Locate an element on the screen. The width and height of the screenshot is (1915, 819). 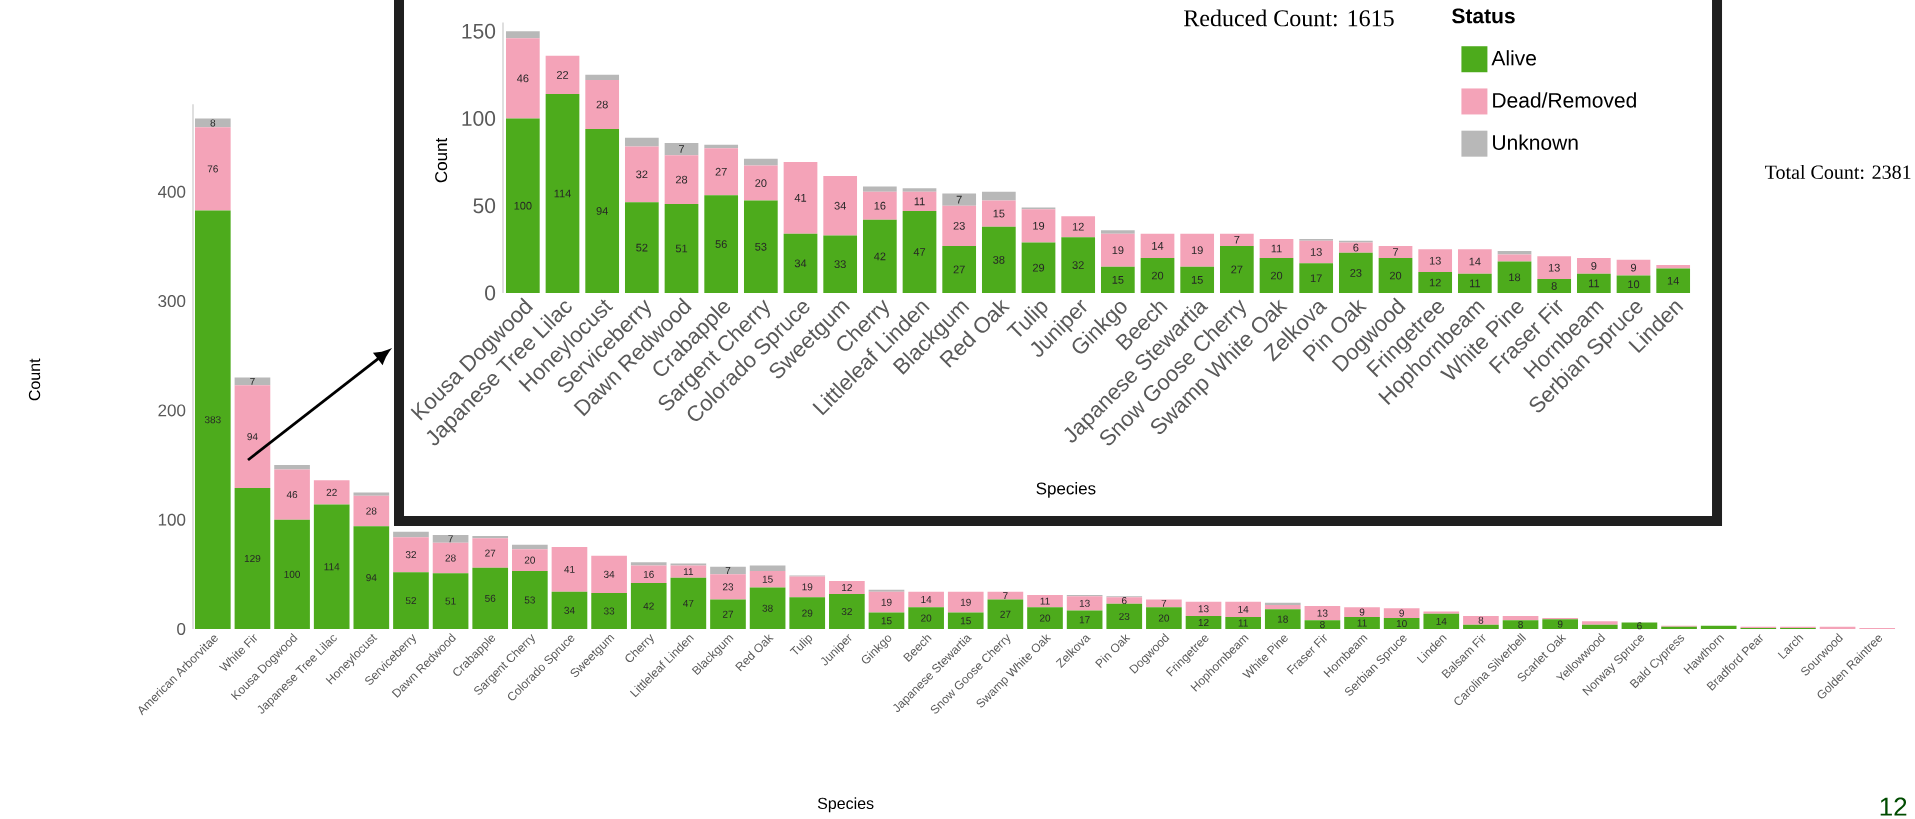
data-label: 29 is located at coordinates (1038, 267).